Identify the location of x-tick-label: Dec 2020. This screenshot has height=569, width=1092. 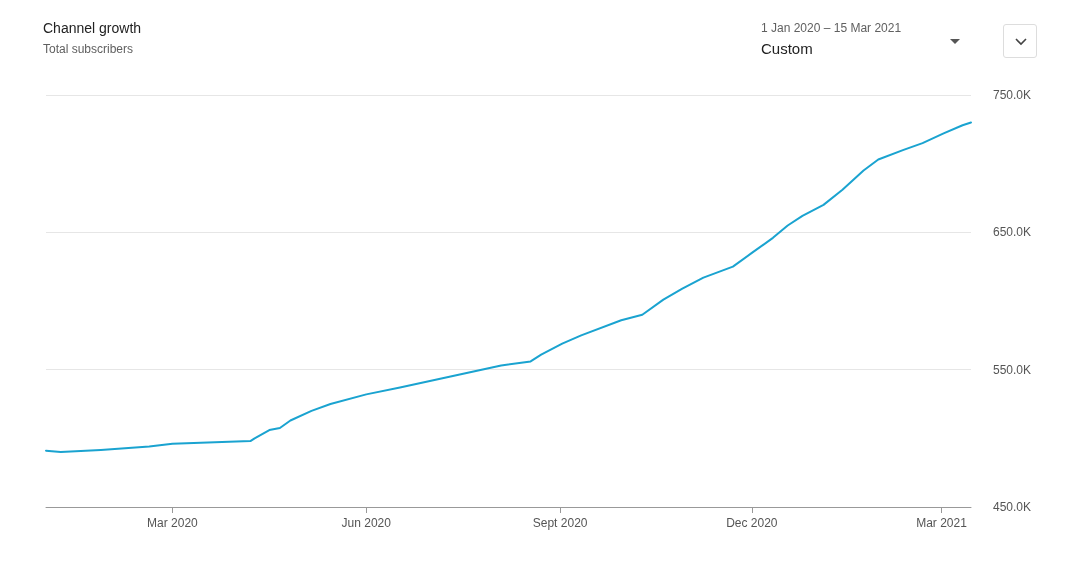
(752, 523).